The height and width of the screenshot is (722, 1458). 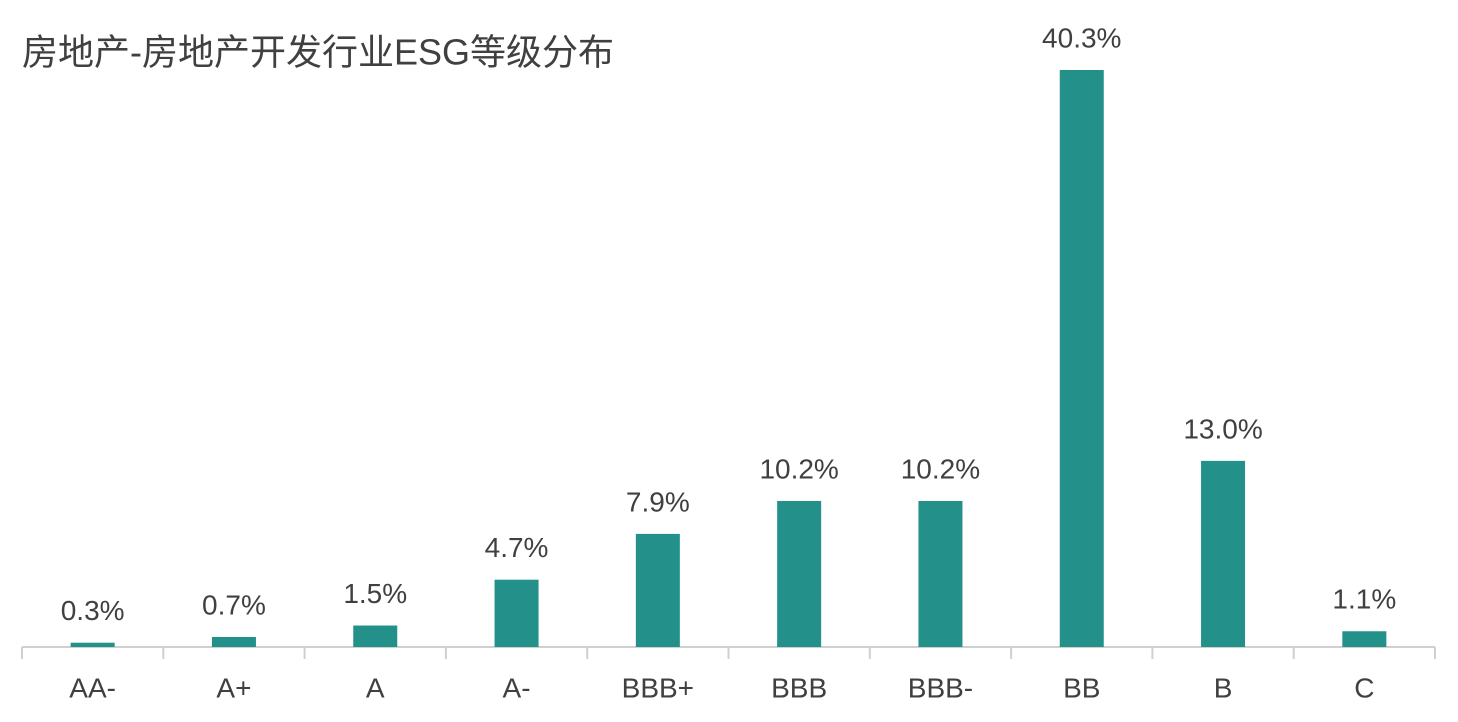 What do you see at coordinates (1223, 687) in the screenshot?
I see `x-tick-label: B` at bounding box center [1223, 687].